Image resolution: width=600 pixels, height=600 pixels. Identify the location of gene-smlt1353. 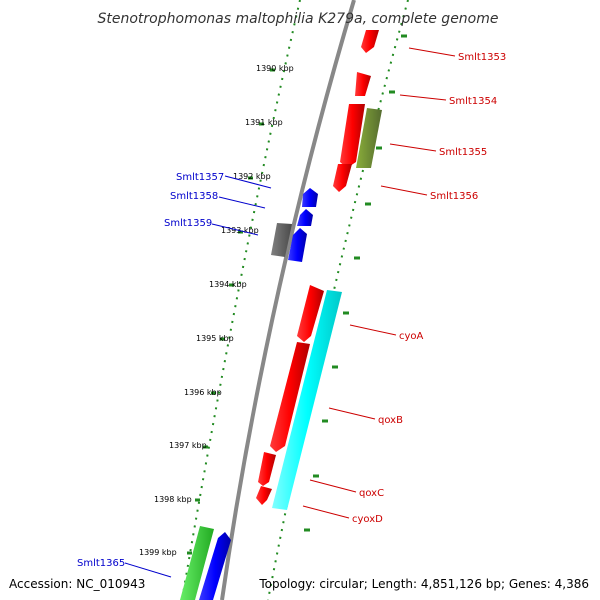
(370, 41).